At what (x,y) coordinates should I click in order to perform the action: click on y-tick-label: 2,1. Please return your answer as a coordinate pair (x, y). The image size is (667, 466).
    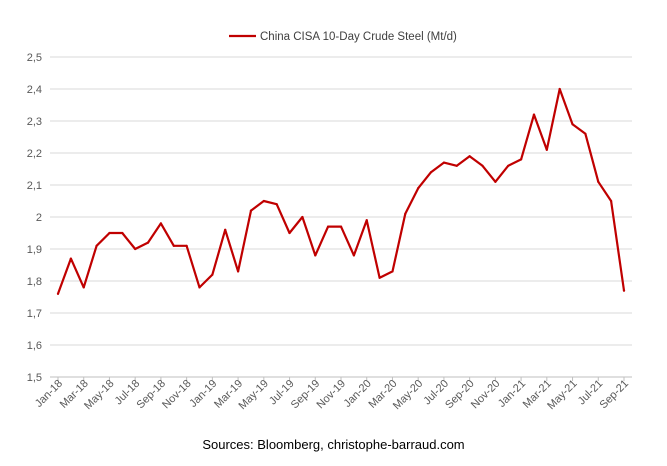
    Looking at the image, I should click on (34, 186).